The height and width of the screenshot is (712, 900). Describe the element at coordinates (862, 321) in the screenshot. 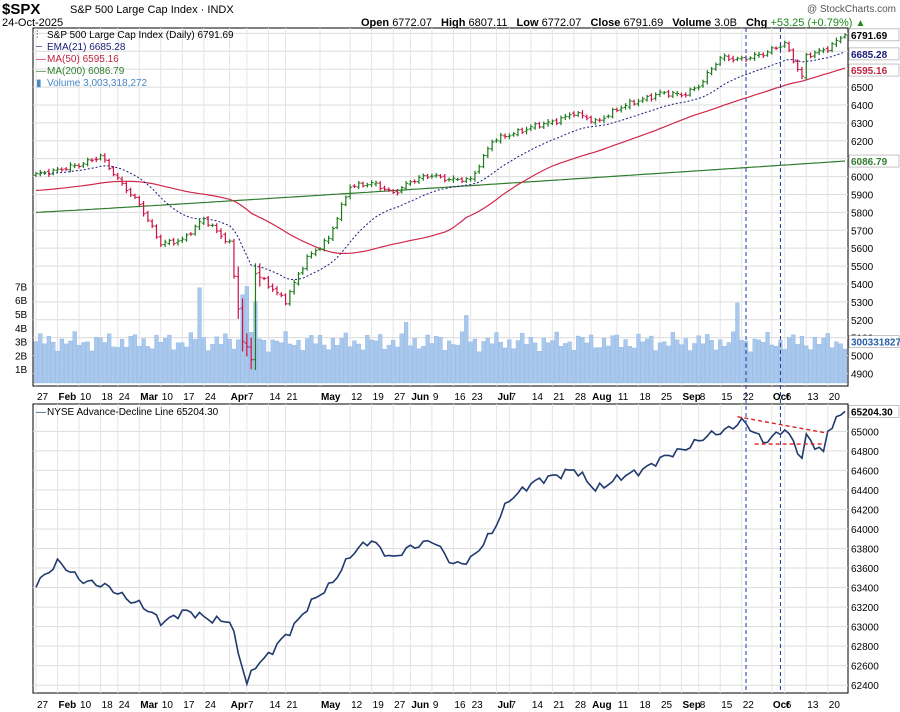

I see `price-axis-tick: 5200` at that location.